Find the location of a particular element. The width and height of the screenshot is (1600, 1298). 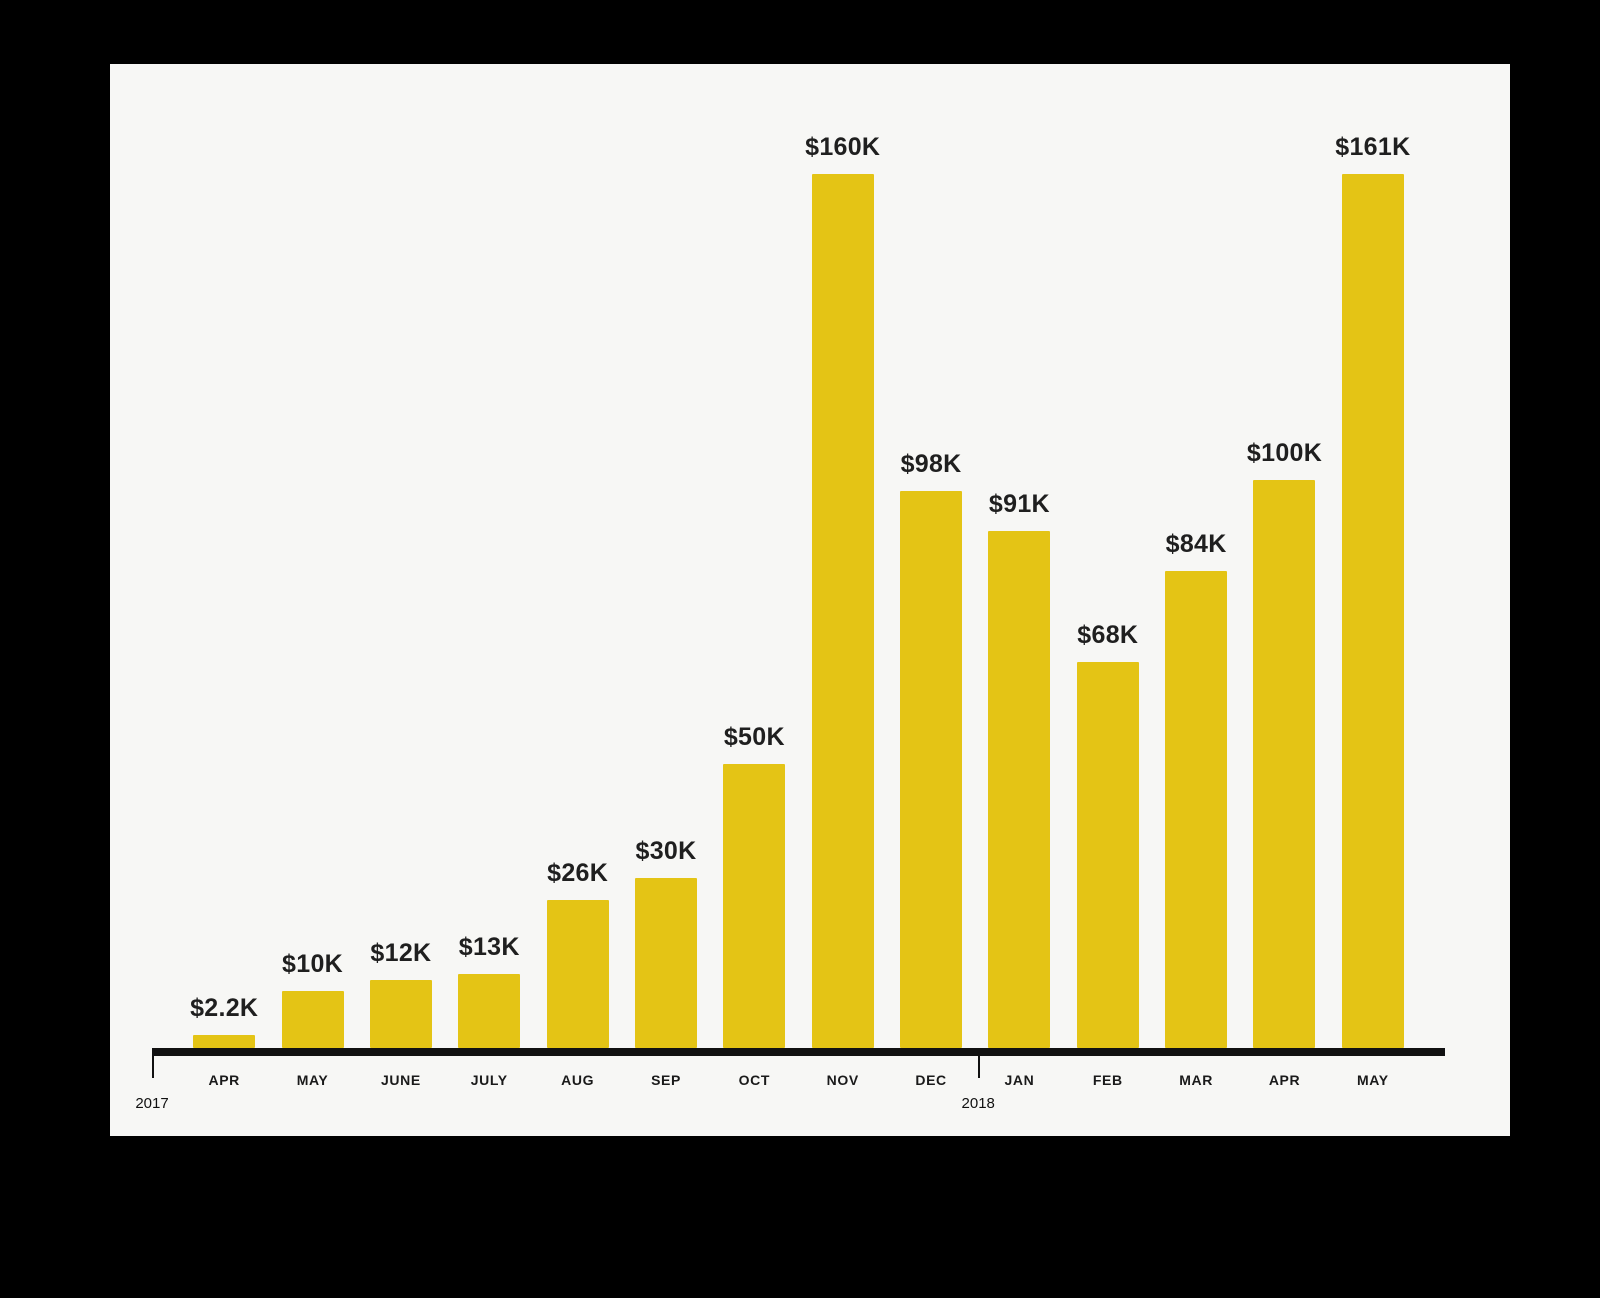

bar-column: $84K is located at coordinates (1196, 590).